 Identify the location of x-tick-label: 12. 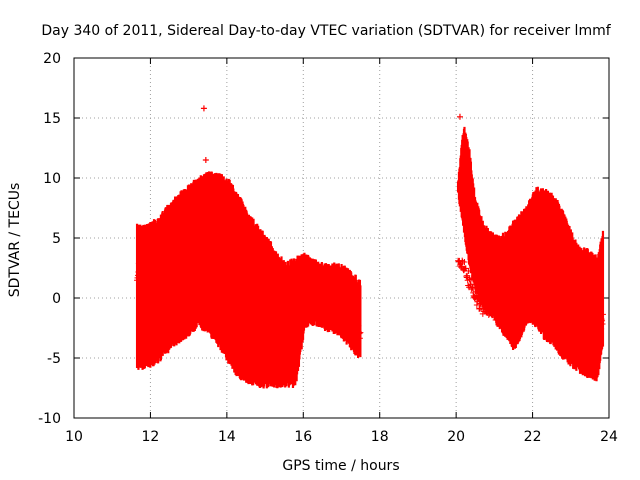
(151, 437).